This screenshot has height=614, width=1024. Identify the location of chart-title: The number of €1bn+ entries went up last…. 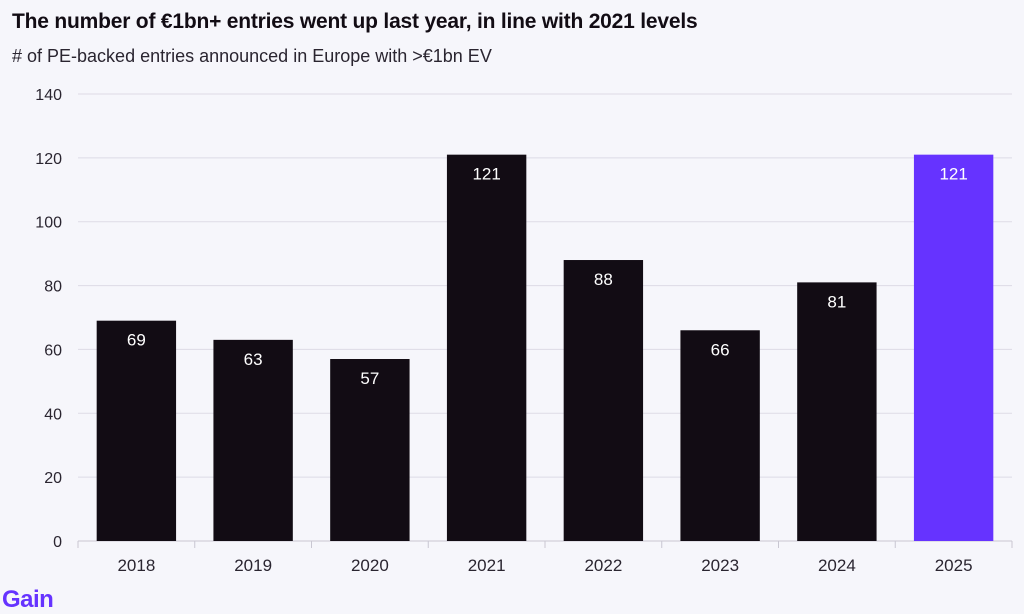
(355, 21).